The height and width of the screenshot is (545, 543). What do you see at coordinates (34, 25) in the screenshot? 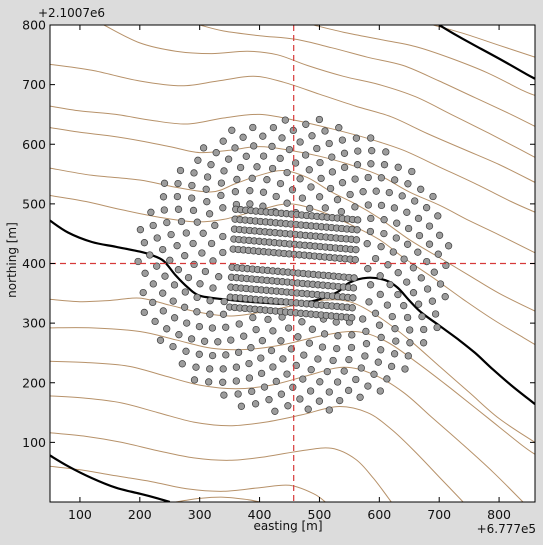
I see `y-tick-label: 800` at bounding box center [34, 25].